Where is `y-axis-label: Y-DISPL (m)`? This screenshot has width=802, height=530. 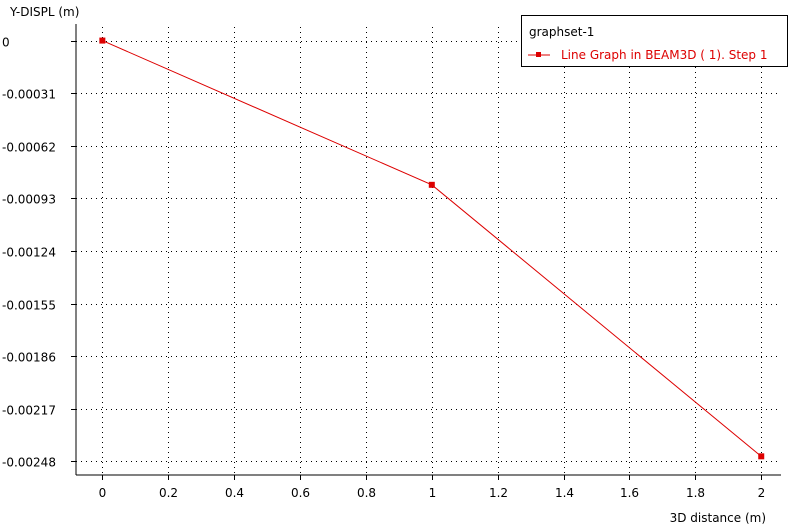 y-axis-label: Y-DISPL (m) is located at coordinates (44, 12).